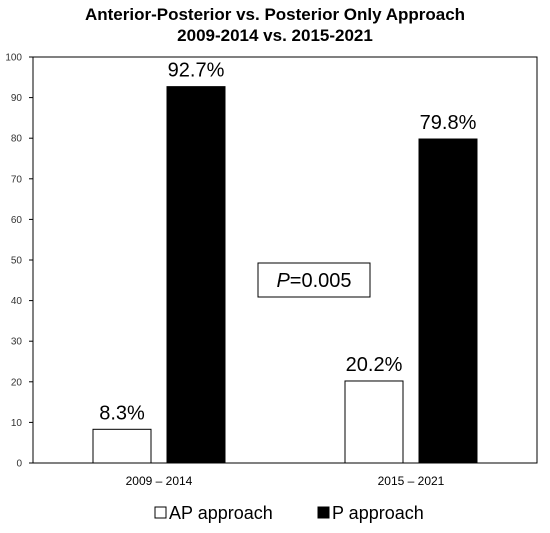  What do you see at coordinates (448, 123) in the screenshot?
I see `data-label: 79.8%` at bounding box center [448, 123].